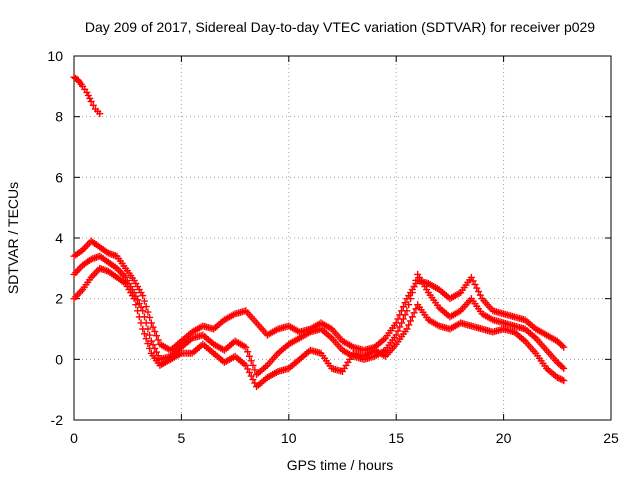 The height and width of the screenshot is (480, 640). What do you see at coordinates (396, 438) in the screenshot?
I see `x-tick-label: 15` at bounding box center [396, 438].